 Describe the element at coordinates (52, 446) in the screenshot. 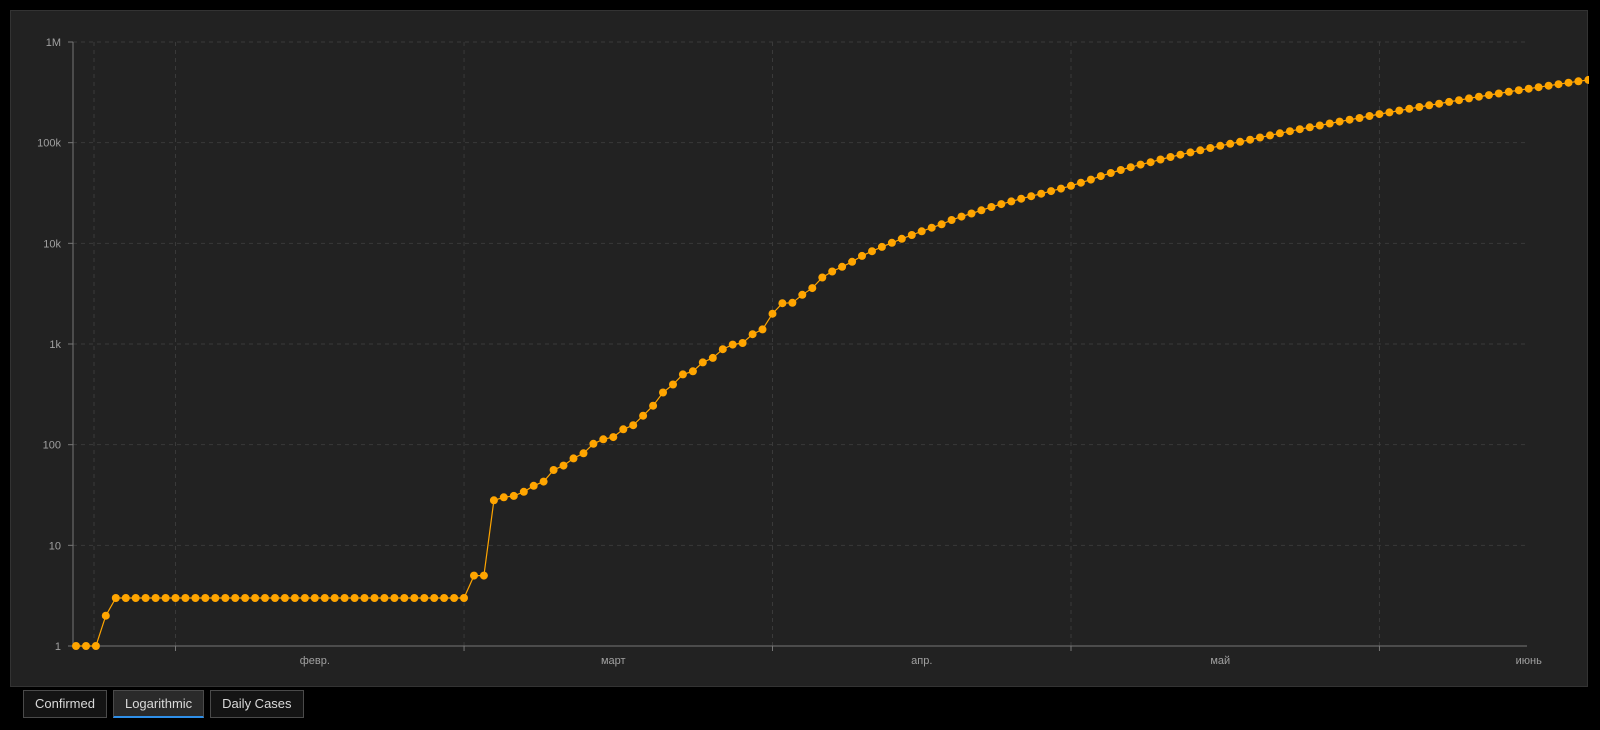

I see `y-tick-label: 100` at that location.